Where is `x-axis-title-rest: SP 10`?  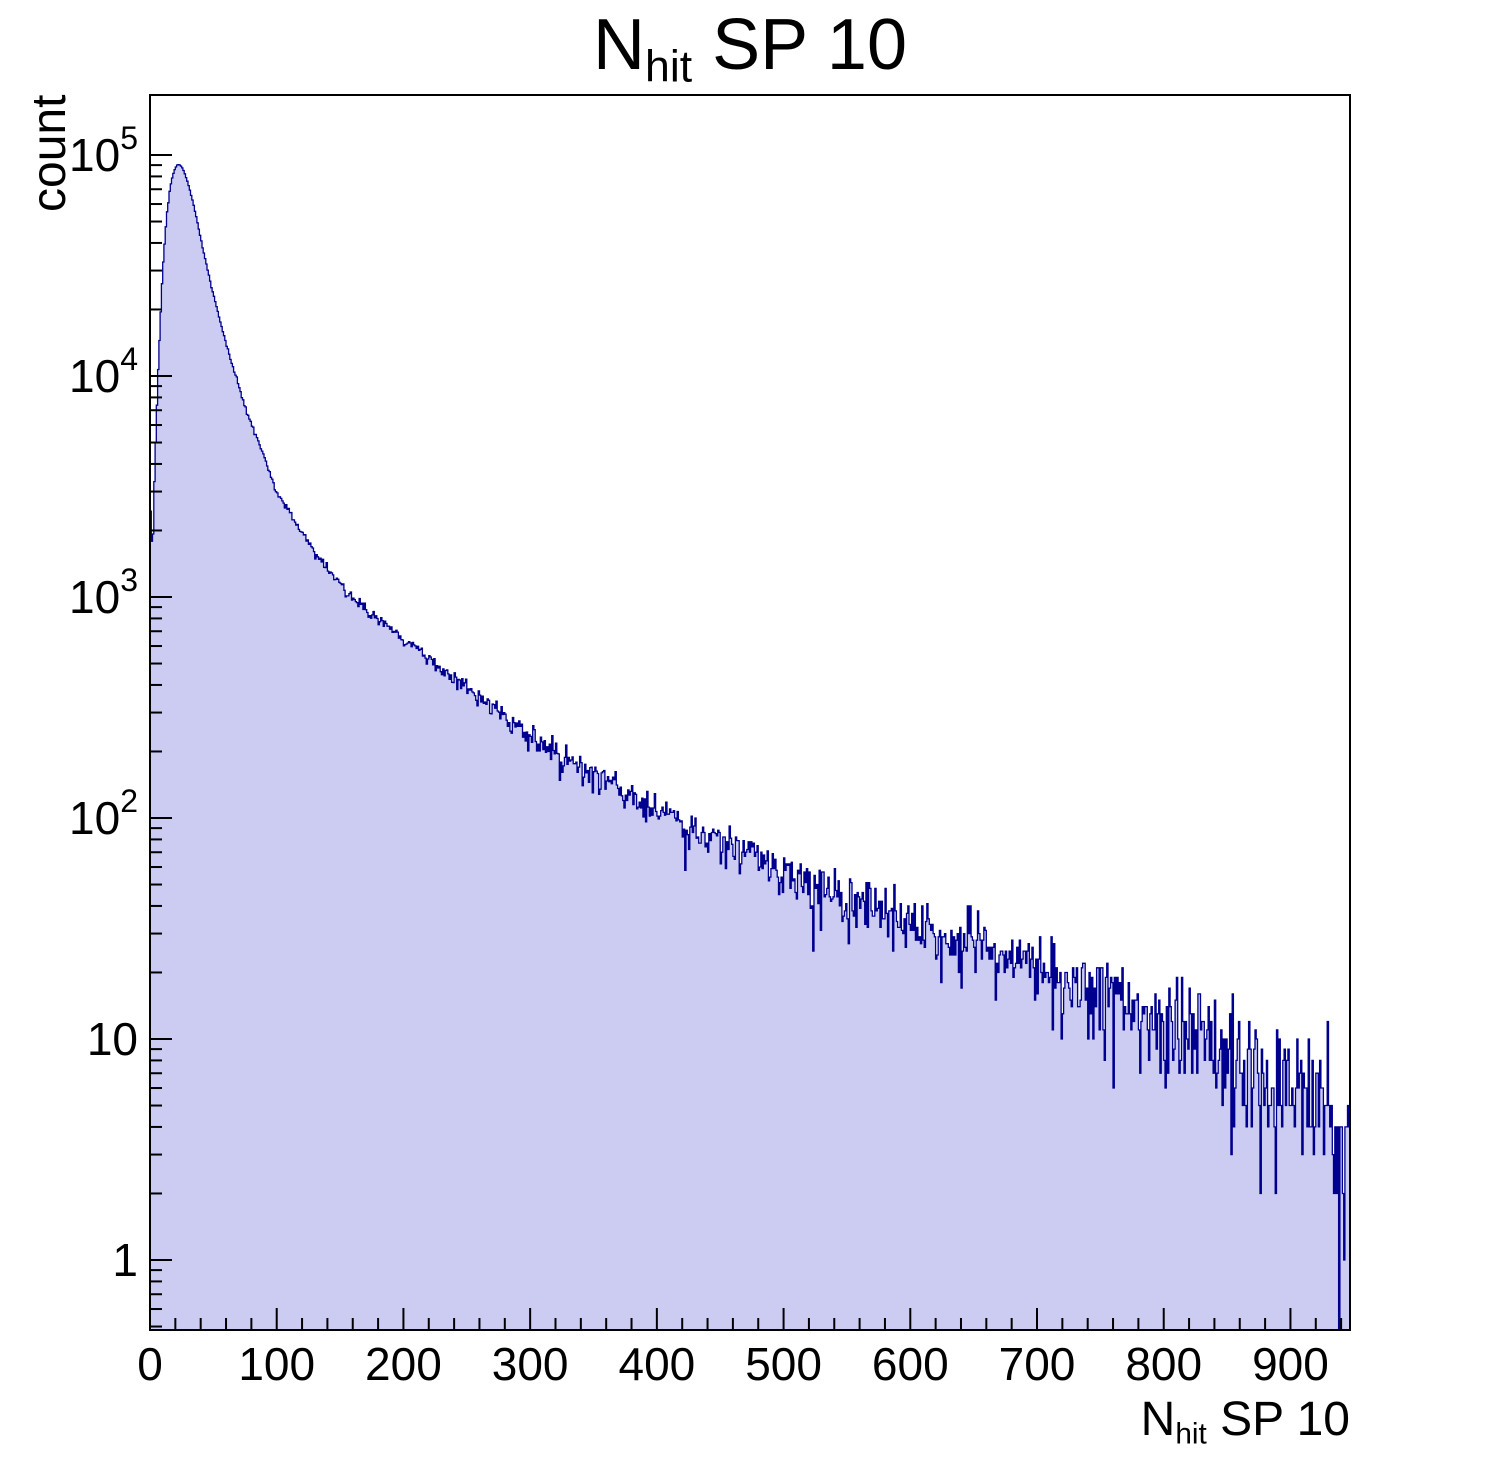 x-axis-title-rest: SP 10 is located at coordinates (1278, 1419).